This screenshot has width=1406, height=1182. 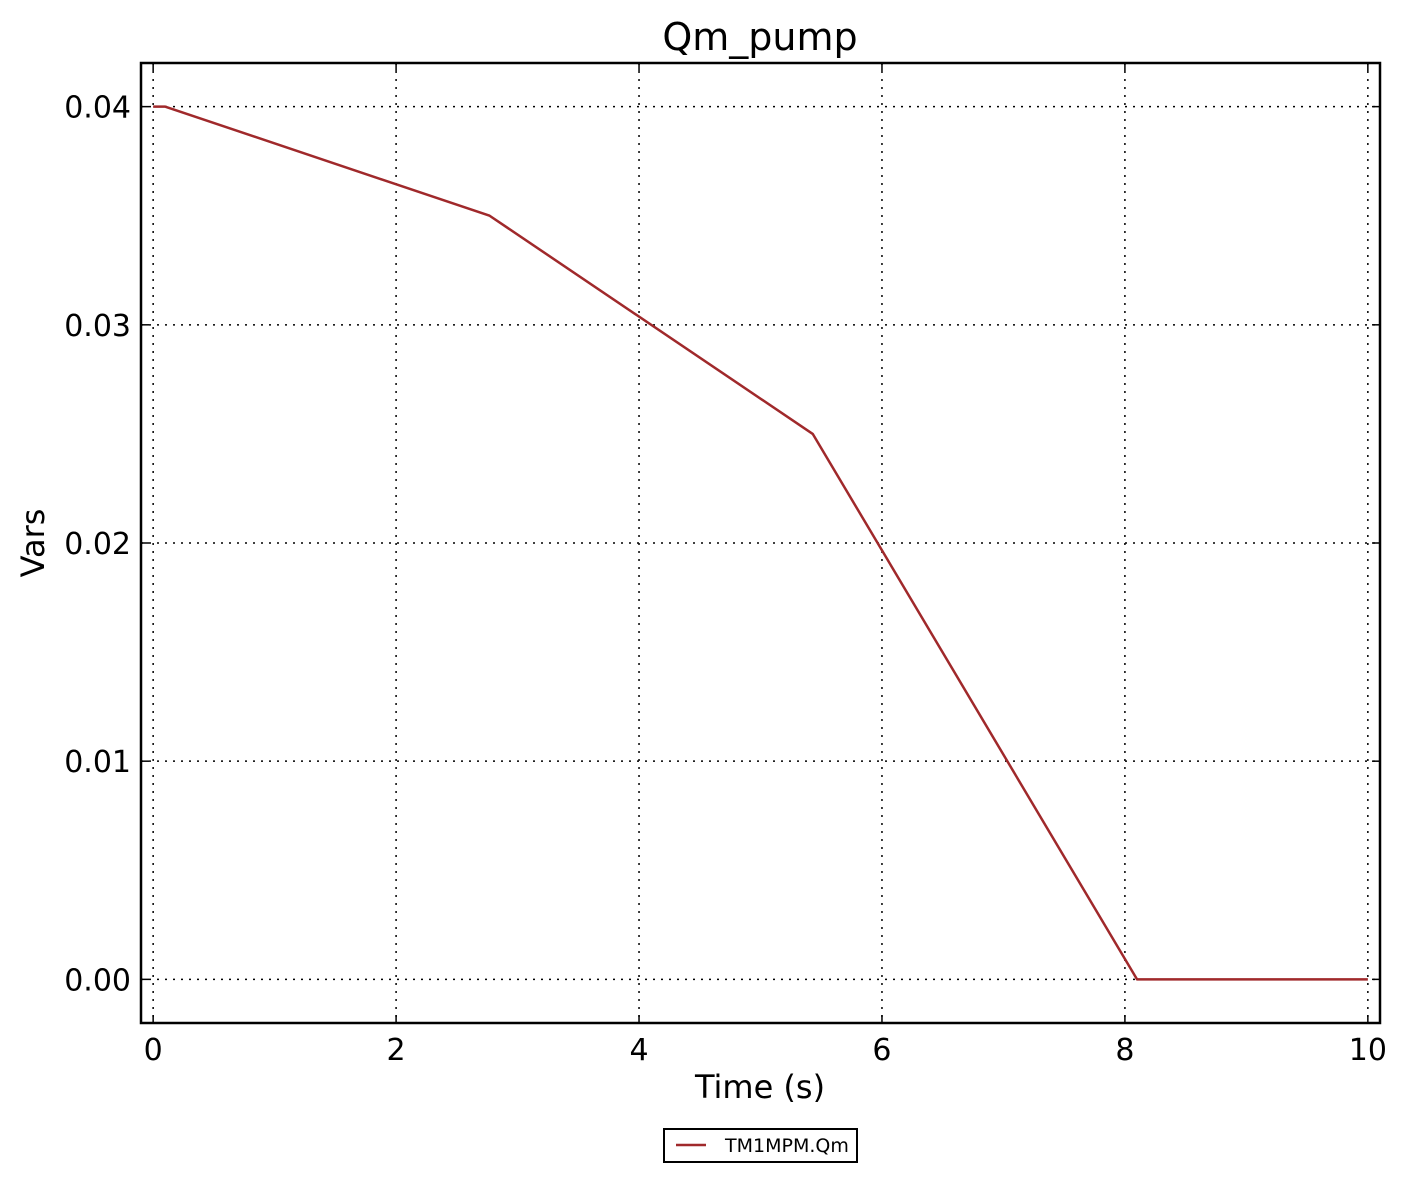 What do you see at coordinates (97, 326) in the screenshot?
I see `y-tick-label: 0.03` at bounding box center [97, 326].